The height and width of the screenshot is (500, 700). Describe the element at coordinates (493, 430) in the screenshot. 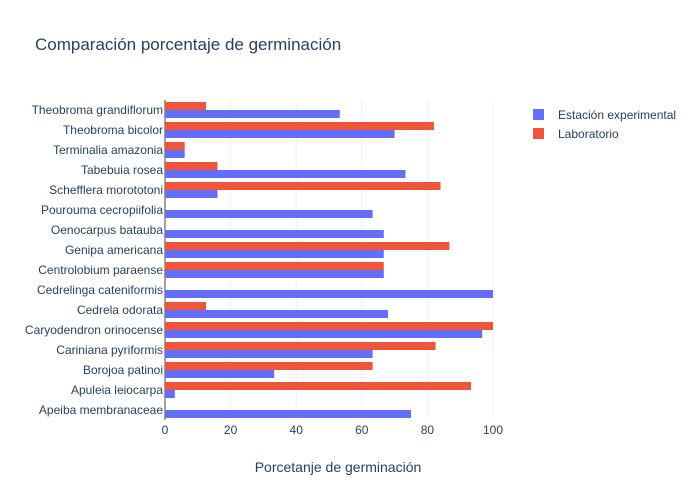

I see `x-tick-label: 100` at that location.